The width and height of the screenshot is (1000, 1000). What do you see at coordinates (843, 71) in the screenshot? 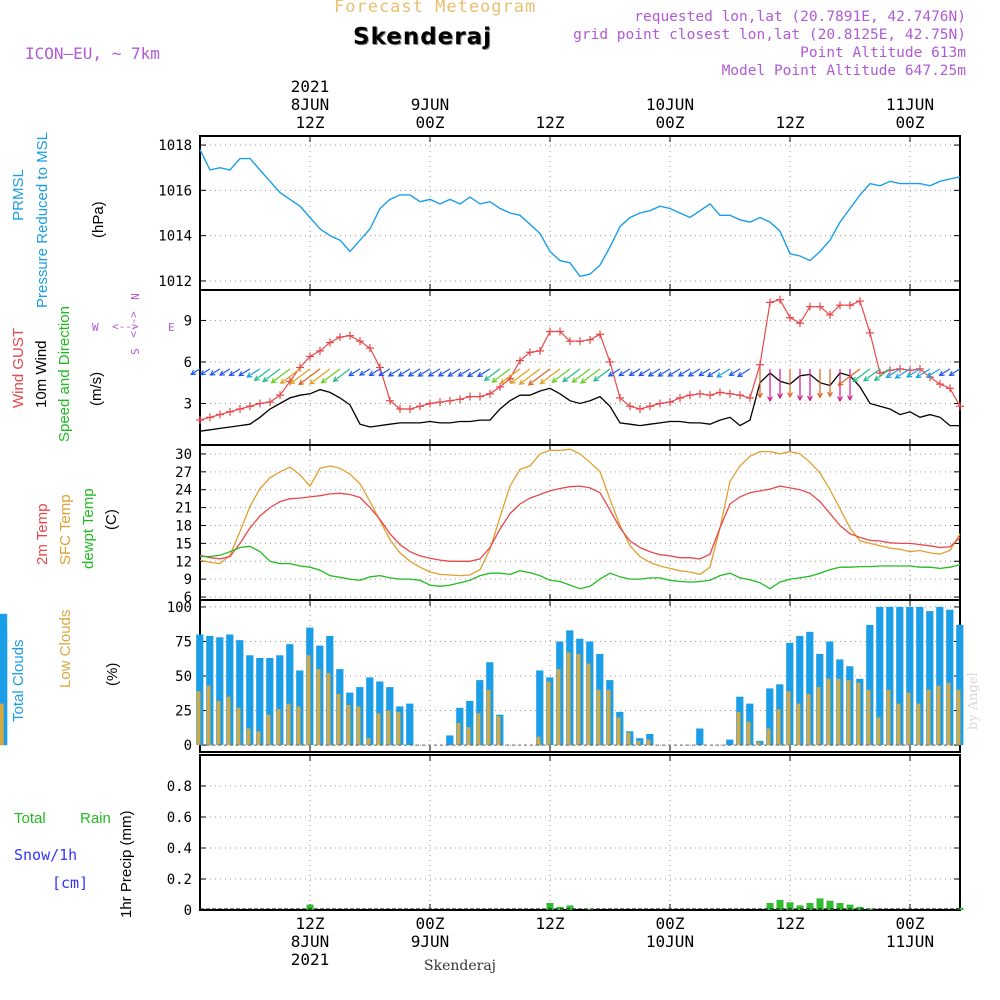
I see `model-altitude: Model Point Altitude 647.25m` at bounding box center [843, 71].